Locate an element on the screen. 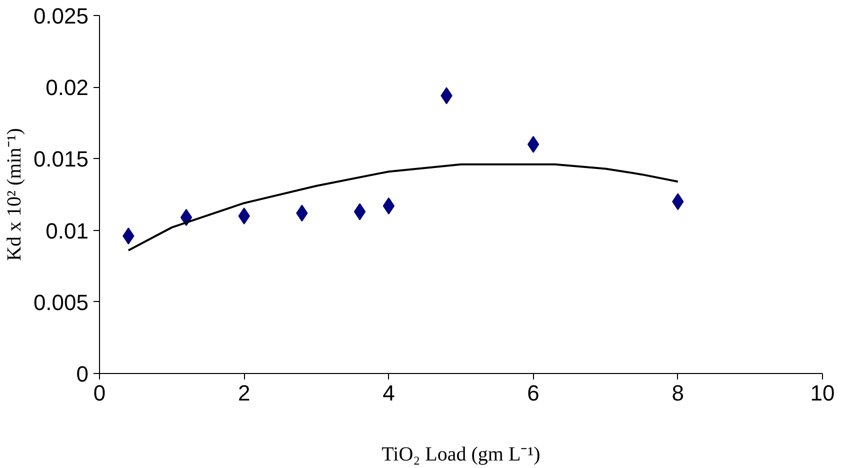 This screenshot has height=468, width=842. x-tick-label: 4 is located at coordinates (388, 393).